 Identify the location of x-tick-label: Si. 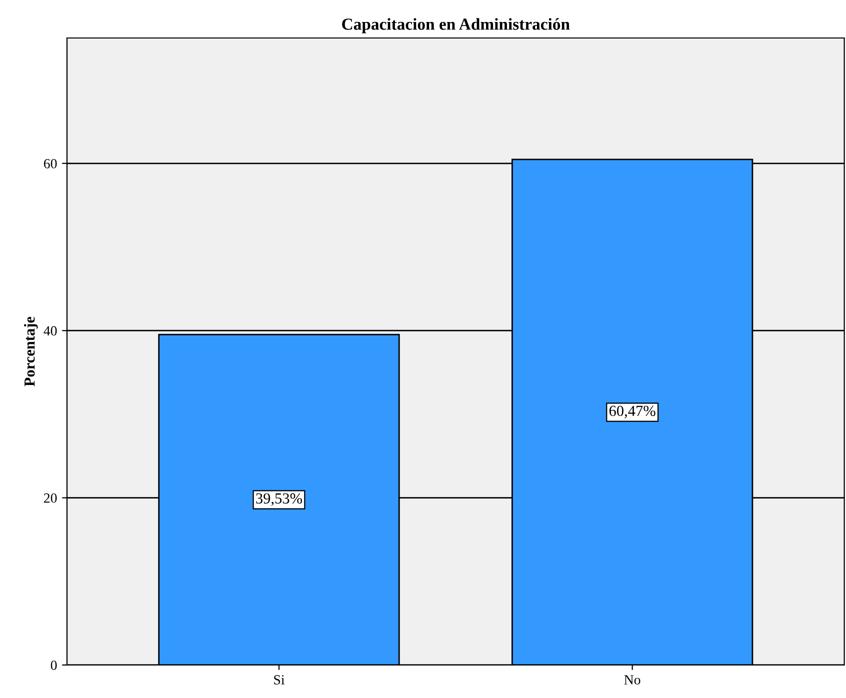
(279, 679).